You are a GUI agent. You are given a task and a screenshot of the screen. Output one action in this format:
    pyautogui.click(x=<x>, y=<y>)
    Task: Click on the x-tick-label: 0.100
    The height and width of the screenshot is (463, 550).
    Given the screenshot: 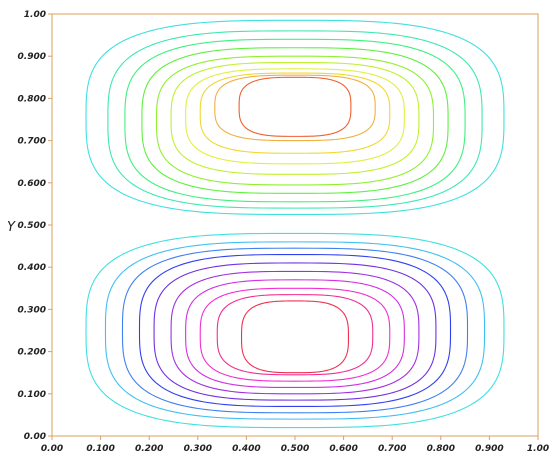 What is the action you would take?
    pyautogui.click(x=100, y=449)
    